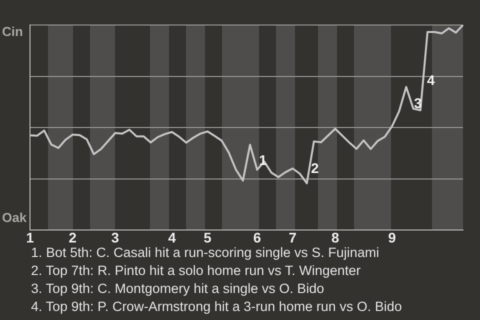 Image resolution: width=480 pixels, height=320 pixels. I want to click on annotation: 4, so click(431, 80).